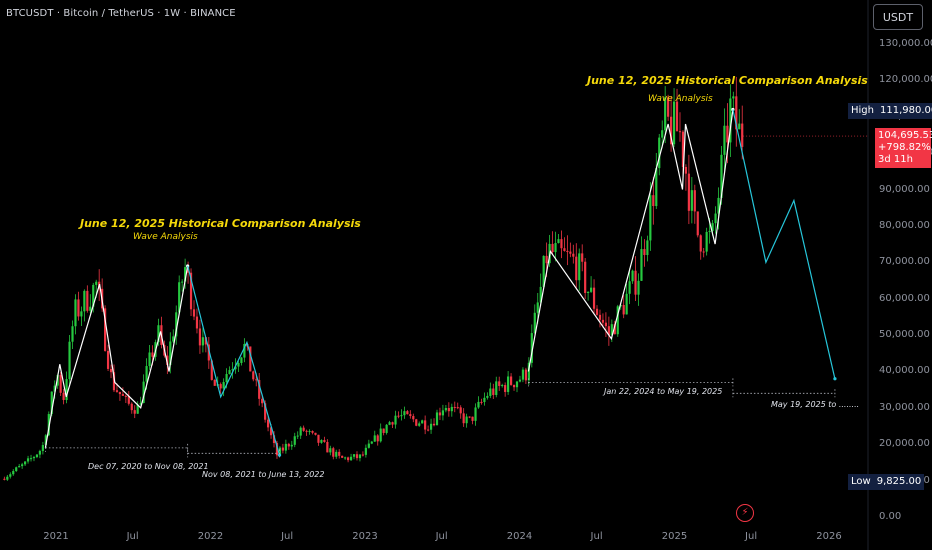 This screenshot has height=550, width=932. What do you see at coordinates (904, 371) in the screenshot?
I see `y-tick-label: 40,000.00` at bounding box center [904, 371].